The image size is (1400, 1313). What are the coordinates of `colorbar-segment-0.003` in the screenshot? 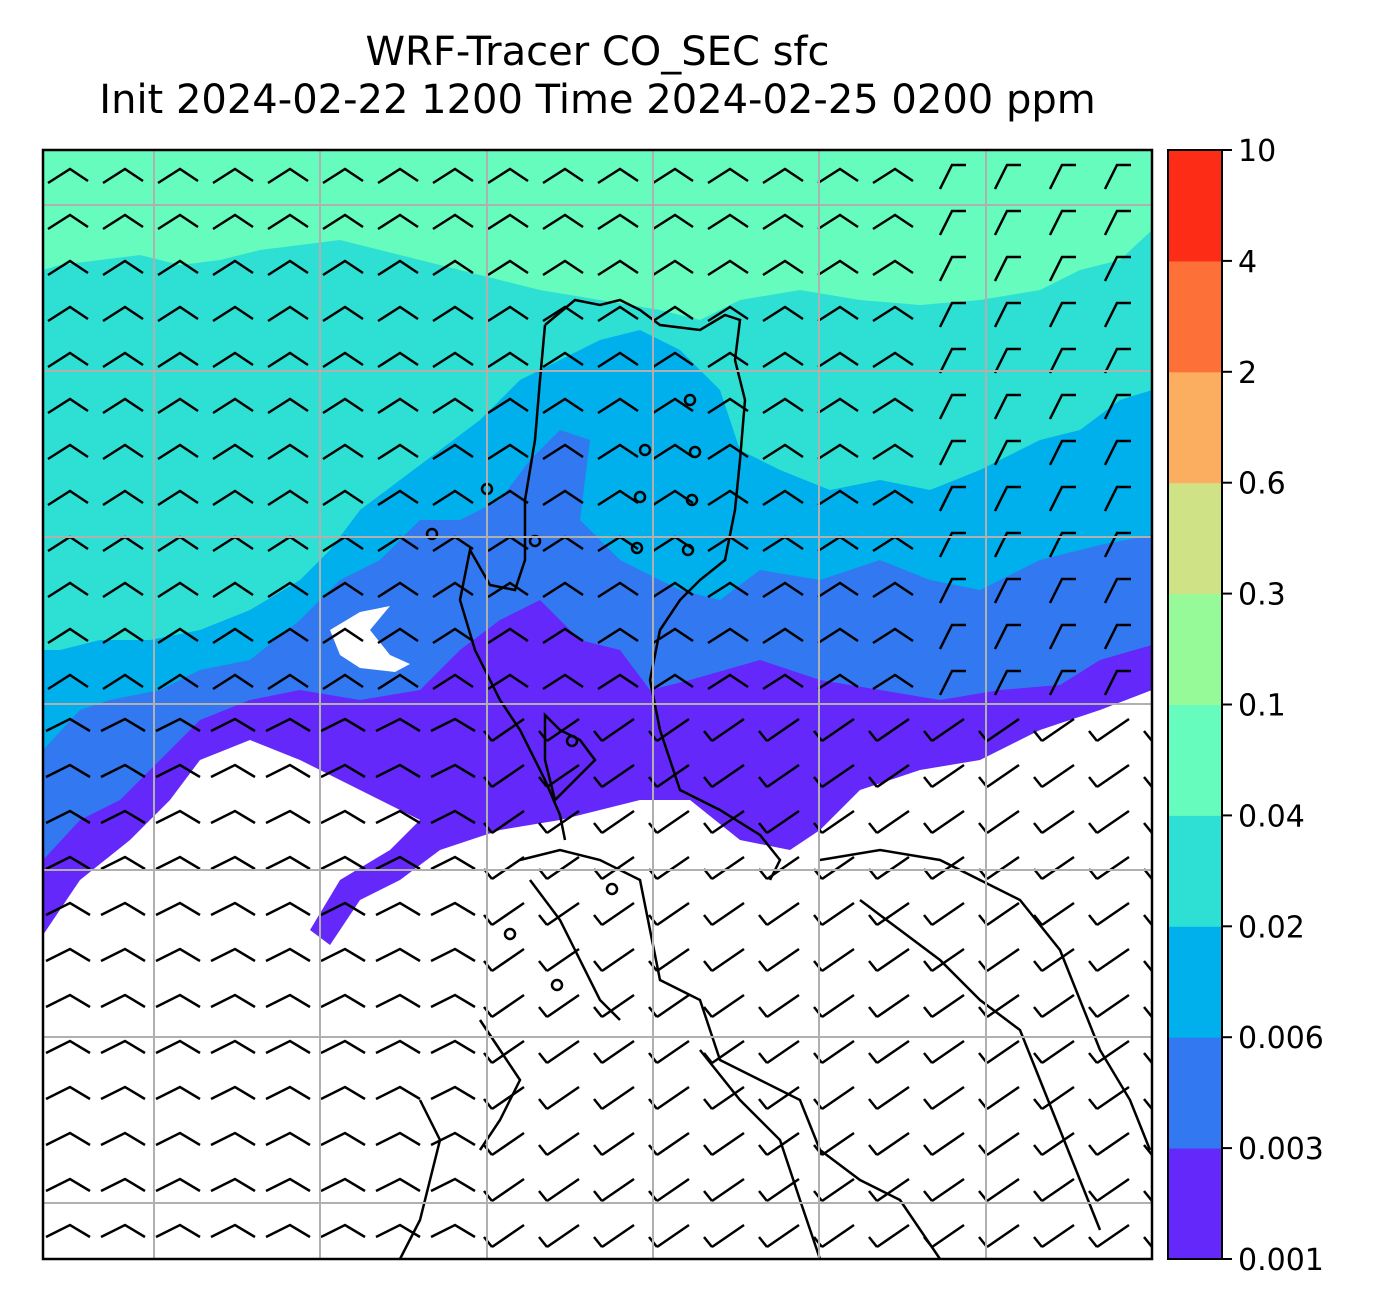 It's located at (1195, 1093).